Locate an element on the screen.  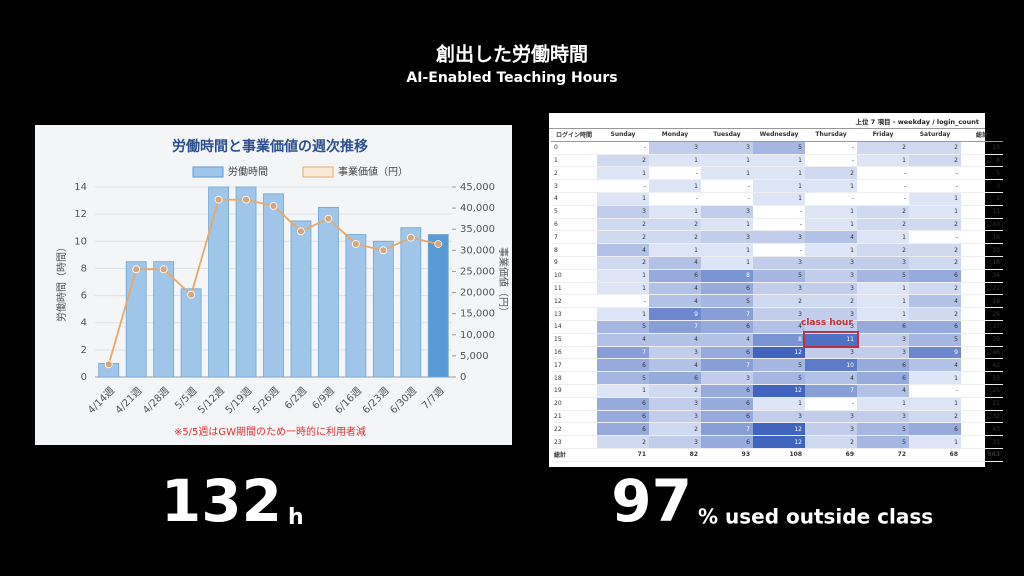
row-header: 13 is located at coordinates (574, 314).